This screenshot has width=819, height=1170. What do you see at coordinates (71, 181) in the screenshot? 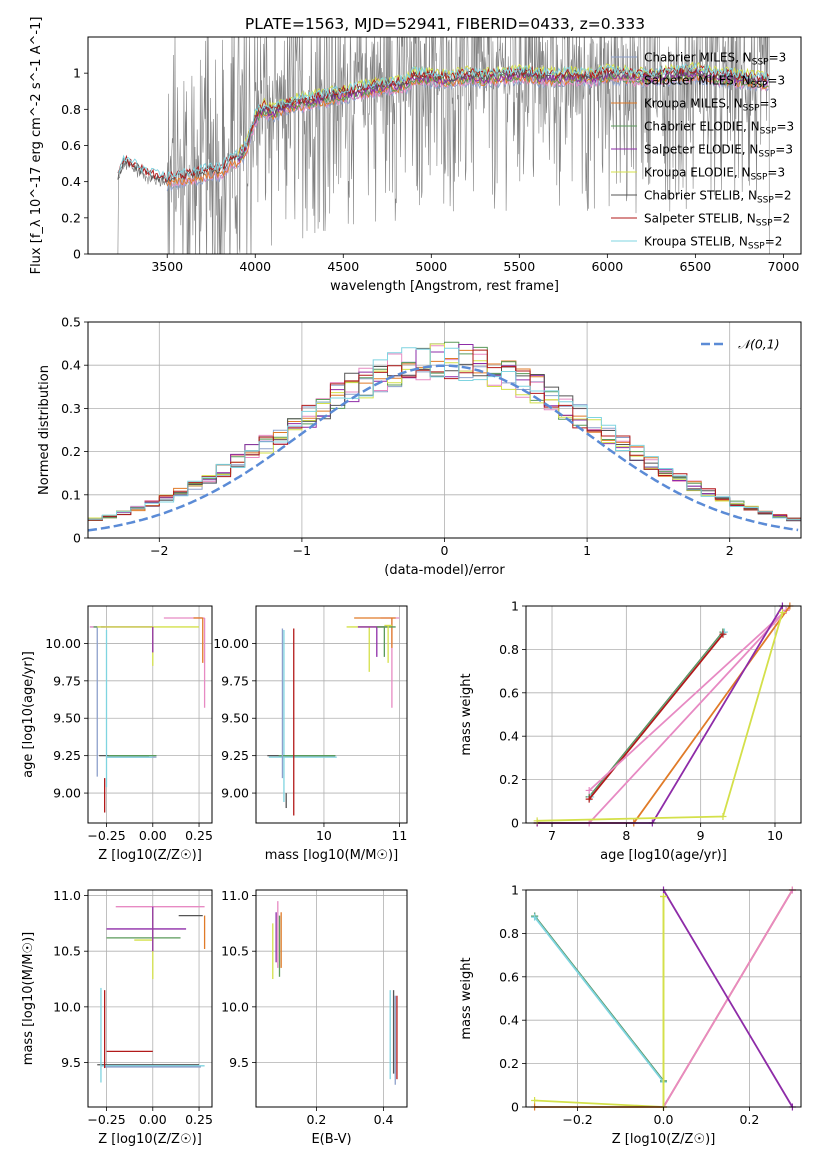
I see `spectrum-ytick-label: 0.4` at bounding box center [71, 181].